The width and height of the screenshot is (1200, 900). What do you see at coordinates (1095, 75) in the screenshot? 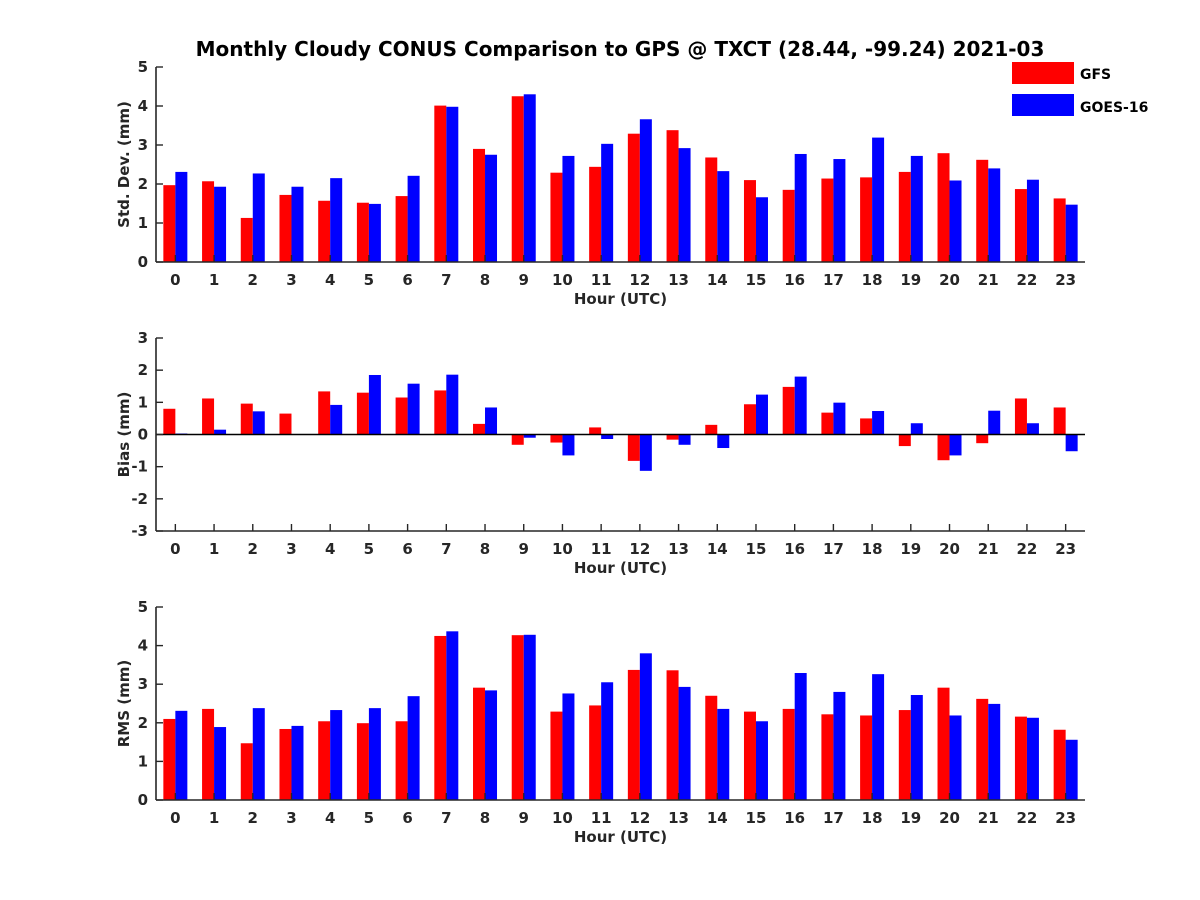
I see `legend-label-gfs: GFS` at bounding box center [1095, 75].